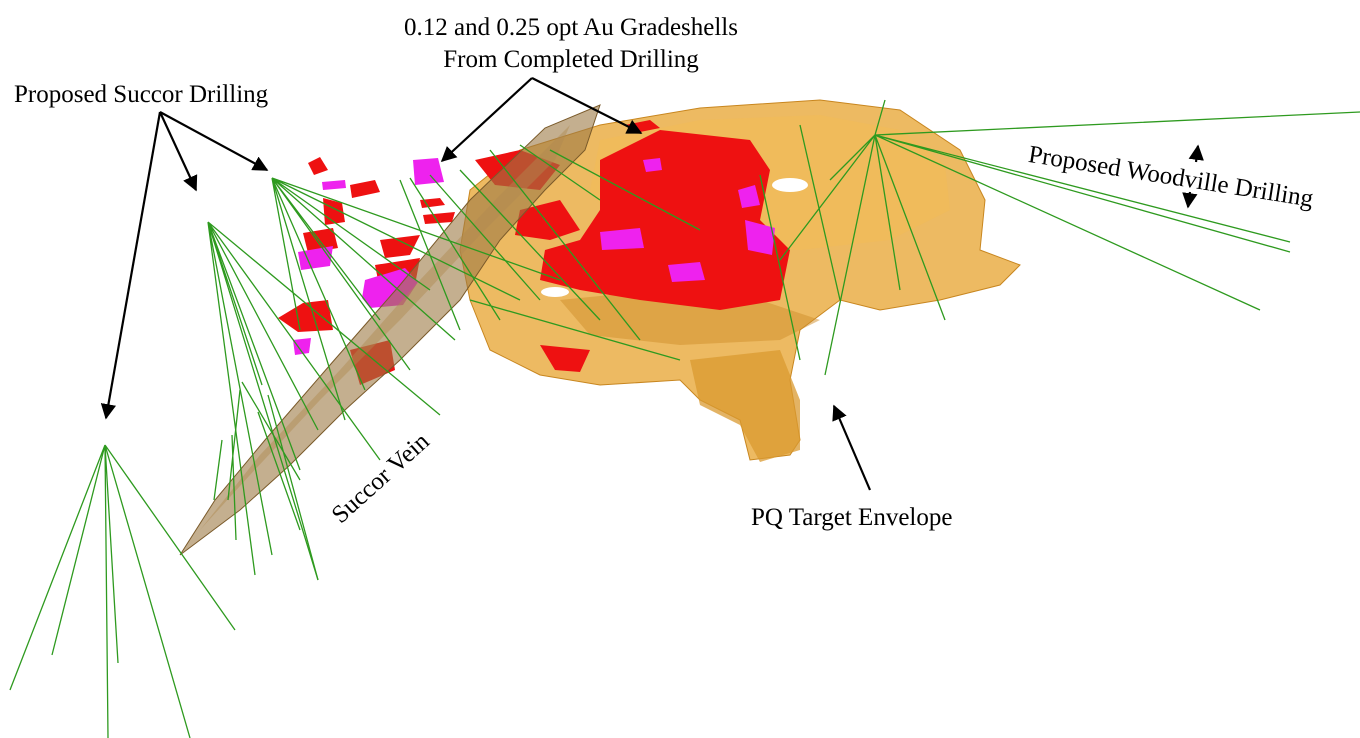 The height and width of the screenshot is (738, 1360). What do you see at coordinates (665, 220) in the screenshot?
I see `gradeshell-core` at bounding box center [665, 220].